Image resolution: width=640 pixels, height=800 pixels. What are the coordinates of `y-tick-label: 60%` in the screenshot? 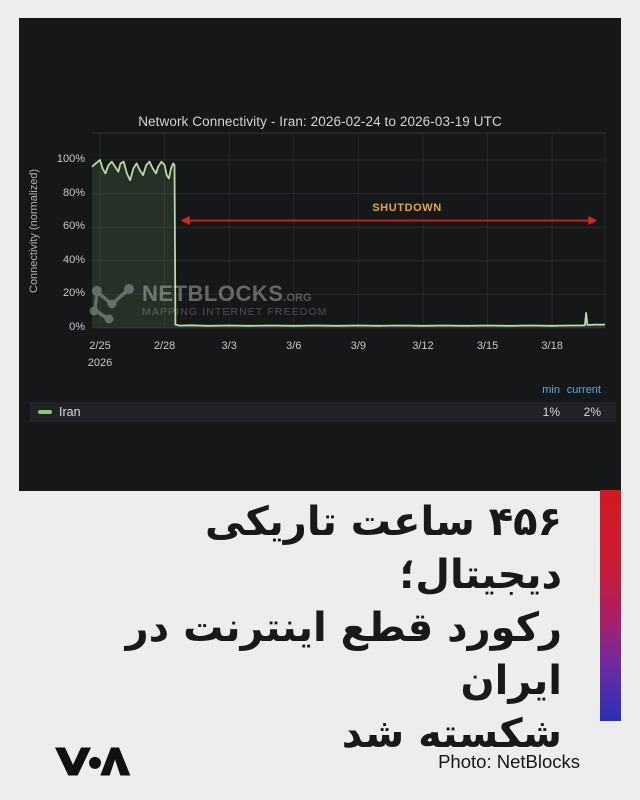 It's located at (73, 226).